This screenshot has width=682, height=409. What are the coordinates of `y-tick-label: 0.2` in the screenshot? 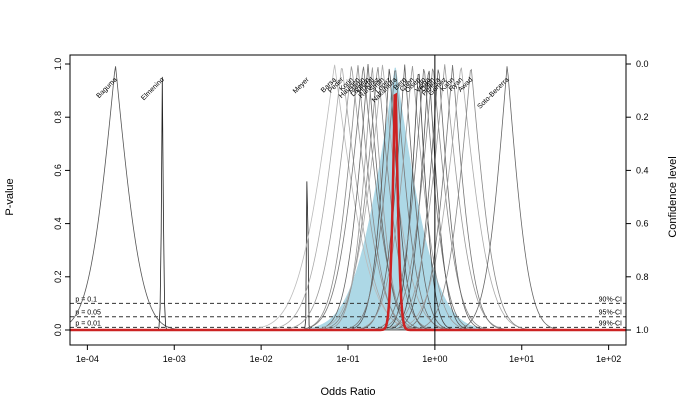 It's located at (58, 277).